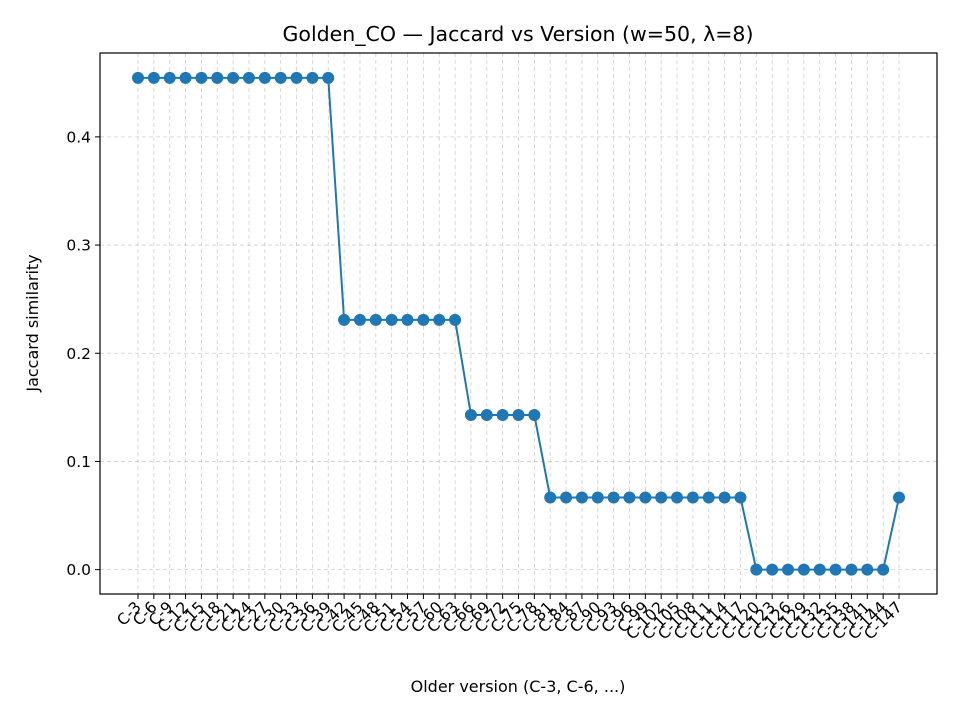 The width and height of the screenshot is (960, 720). I want to click on y-axis-ticks: 0.0 0.1 0.2 0.3 0.4, so click(83, 353).